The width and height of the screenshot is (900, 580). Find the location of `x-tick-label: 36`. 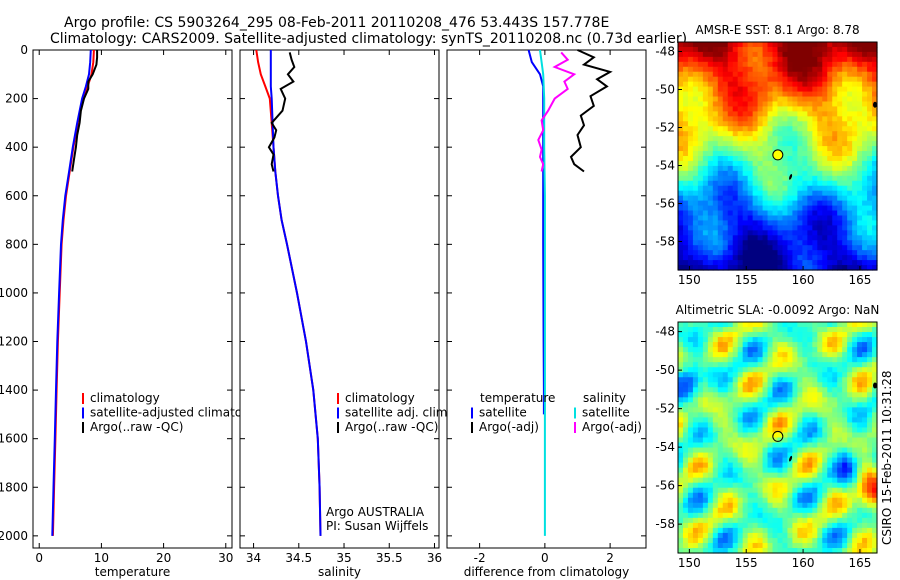

x-tick-label: 36 is located at coordinates (434, 558).